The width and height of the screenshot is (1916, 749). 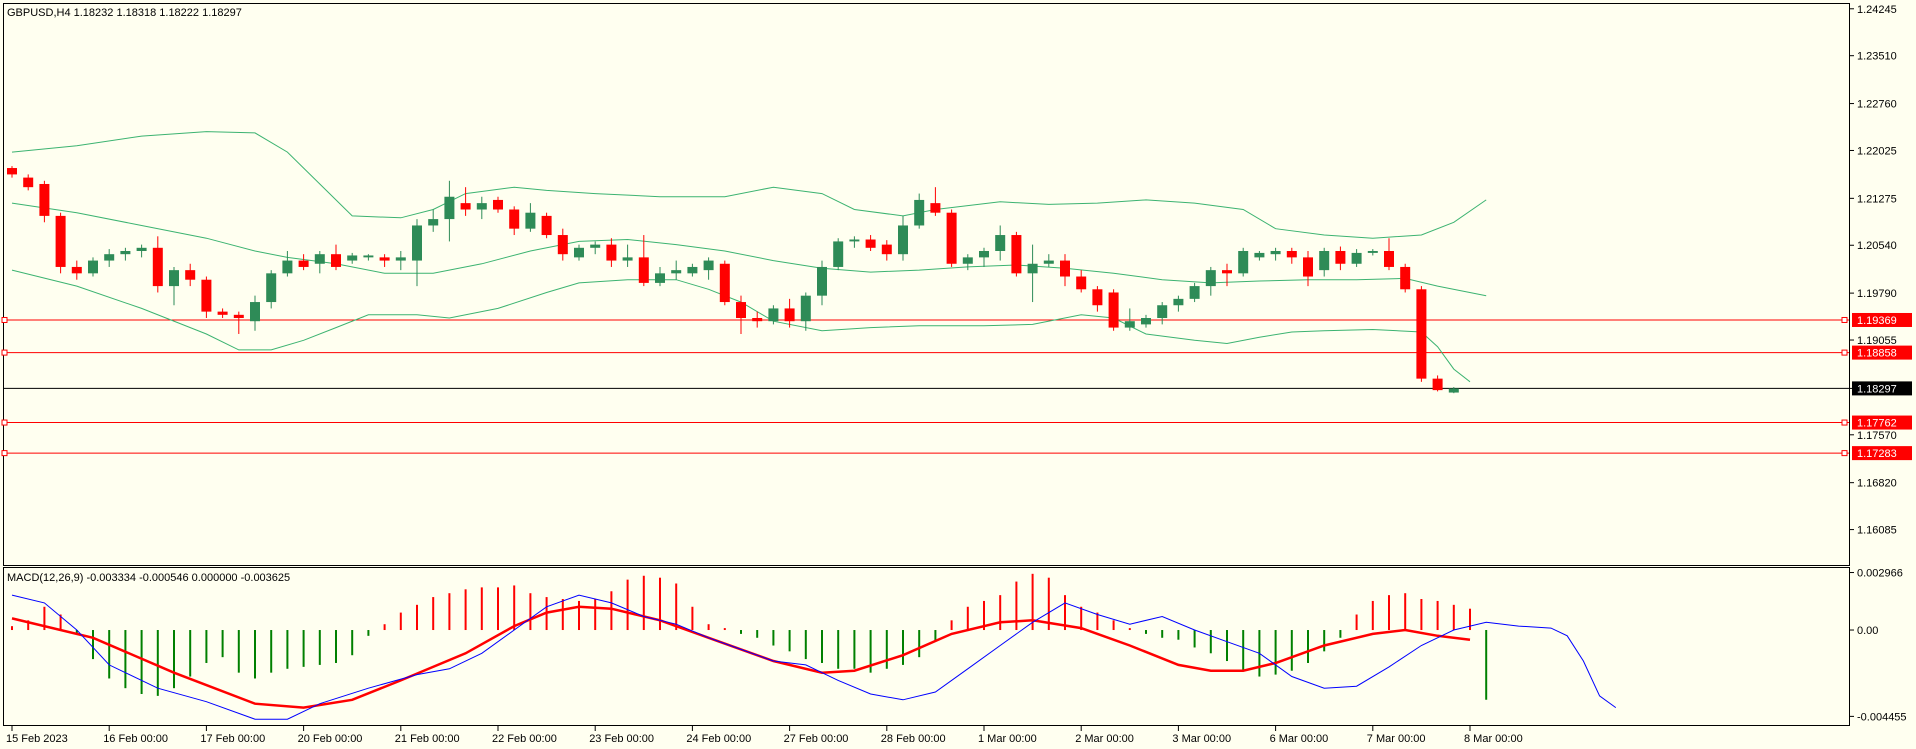 What do you see at coordinates (1877, 294) in the screenshot?
I see `price-tick-label: 1.19790` at bounding box center [1877, 294].